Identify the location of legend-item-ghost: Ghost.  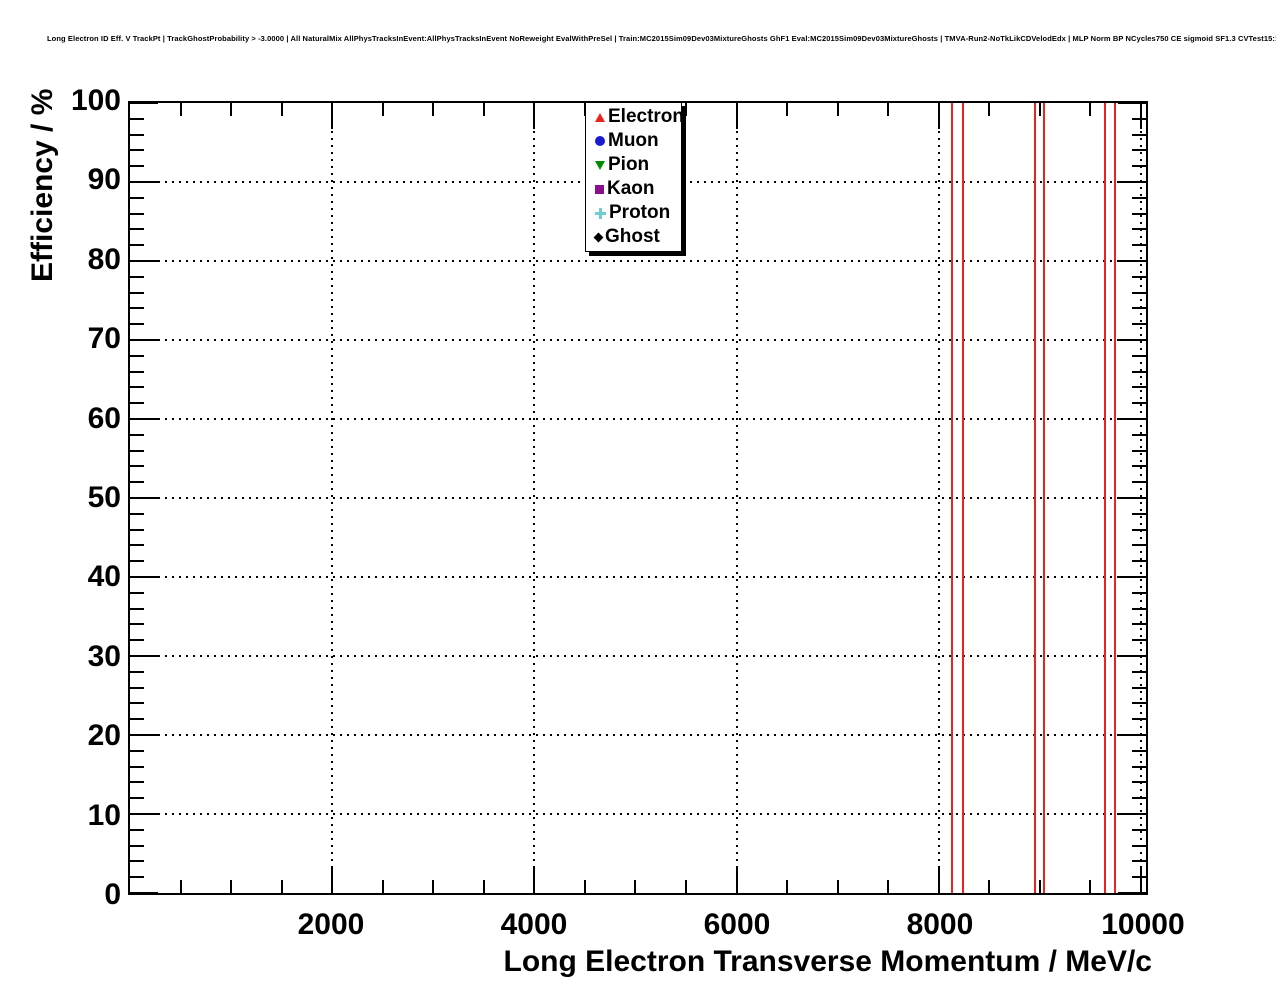
(633, 237).